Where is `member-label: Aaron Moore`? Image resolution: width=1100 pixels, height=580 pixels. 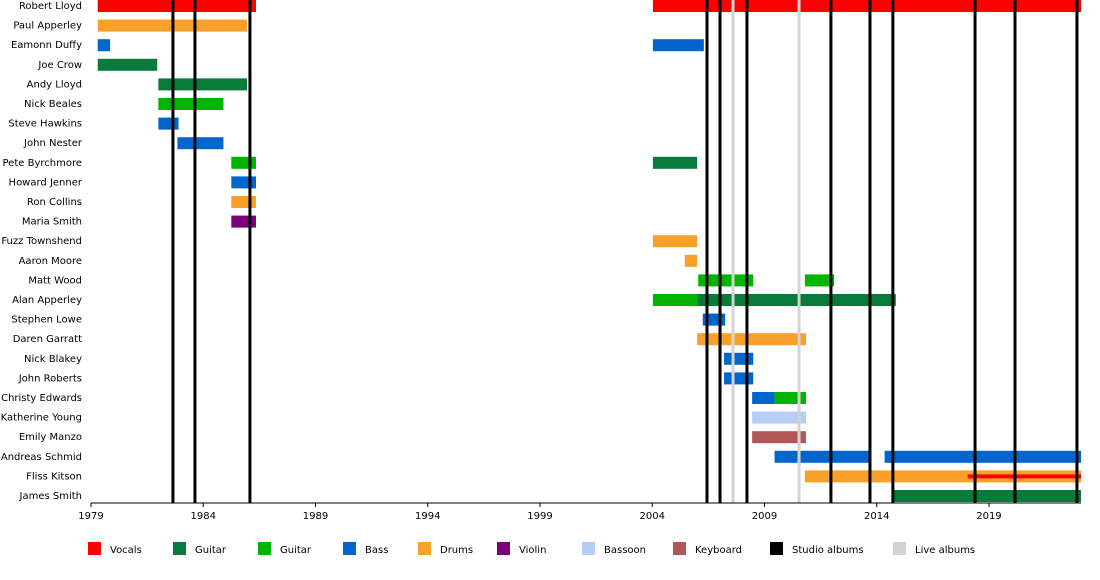 member-label: Aaron Moore is located at coordinates (50, 261).